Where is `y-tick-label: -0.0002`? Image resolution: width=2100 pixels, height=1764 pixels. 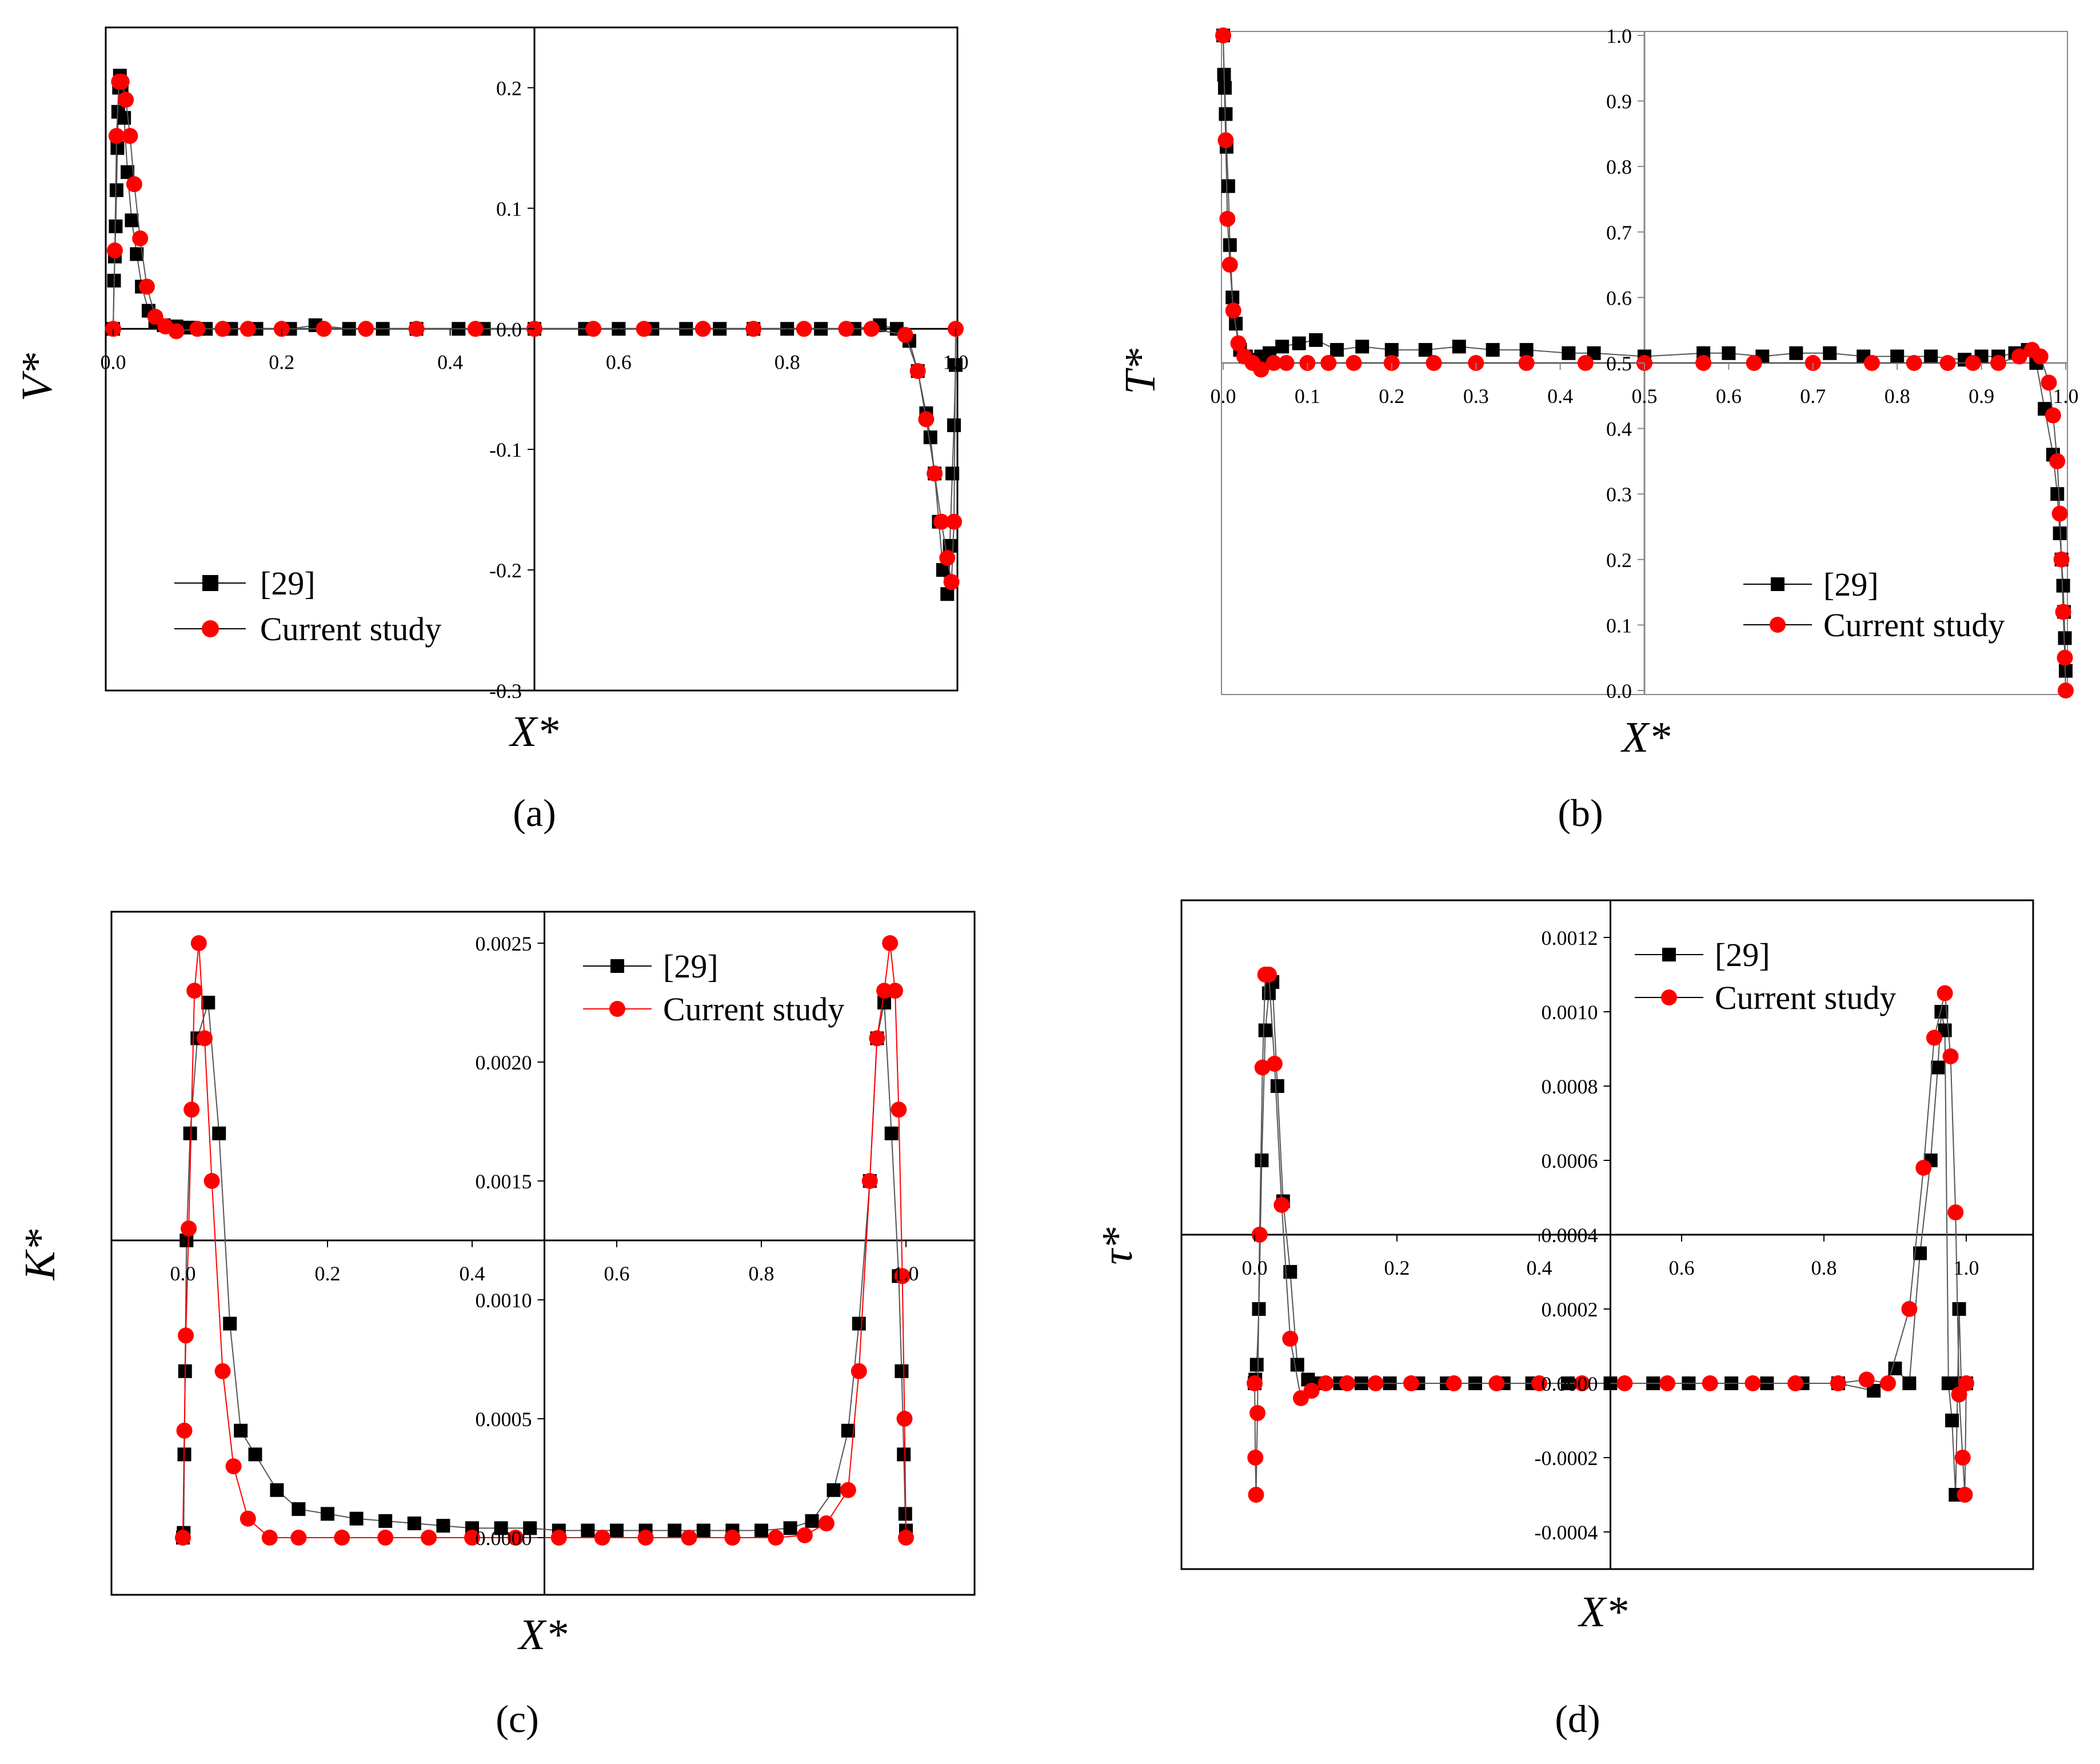
y-tick-label: -0.0002 is located at coordinates (1566, 1458).